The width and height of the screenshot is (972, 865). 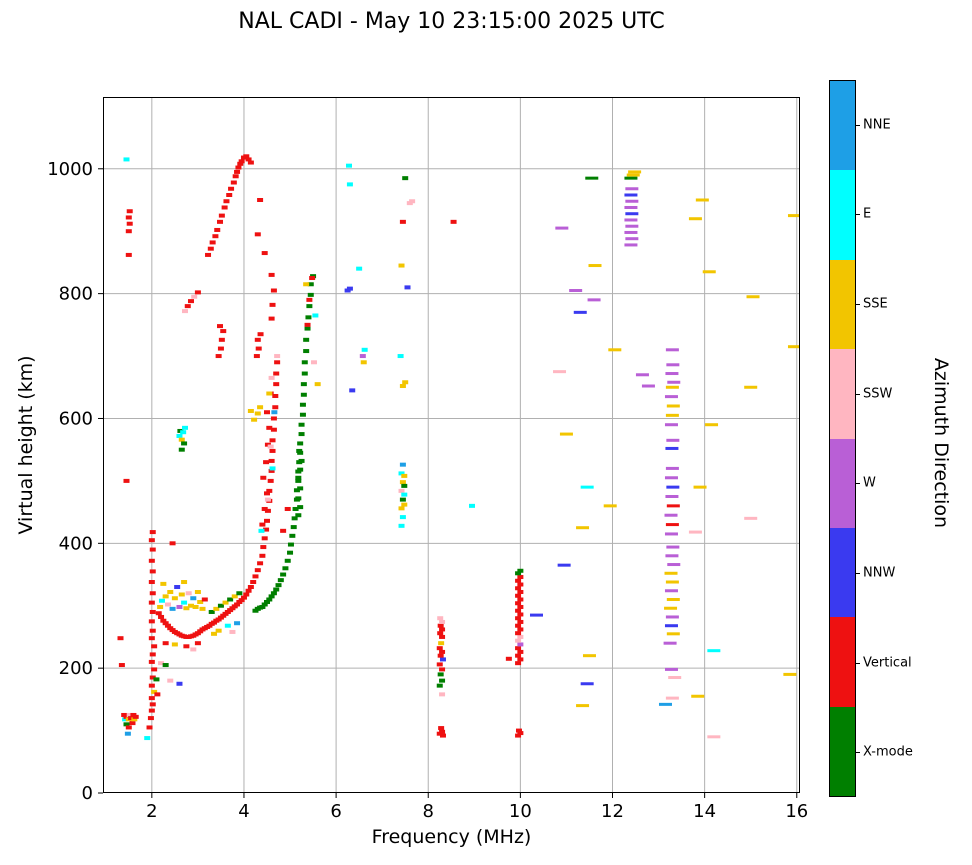 What do you see at coordinates (243, 811) in the screenshot?
I see `x-tick-label: 4` at bounding box center [243, 811].